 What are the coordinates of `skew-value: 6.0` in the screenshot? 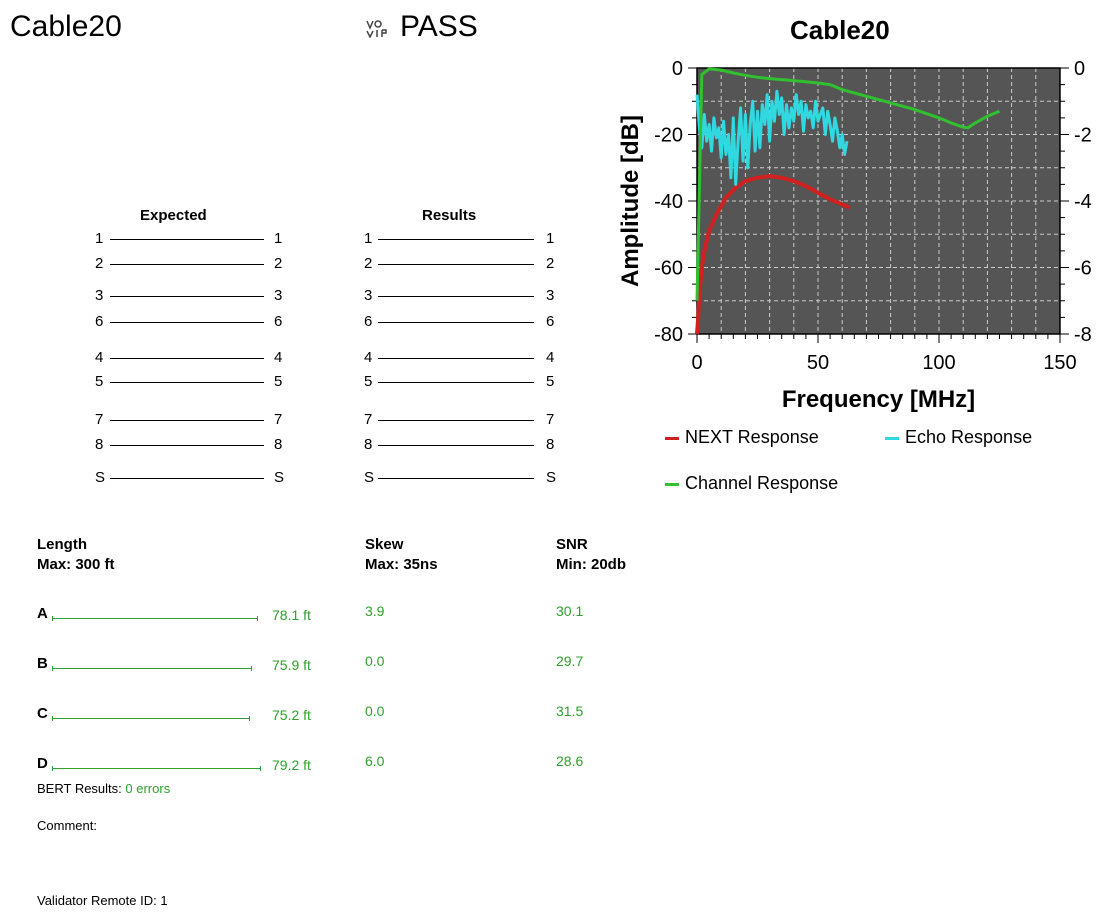 It's located at (375, 761).